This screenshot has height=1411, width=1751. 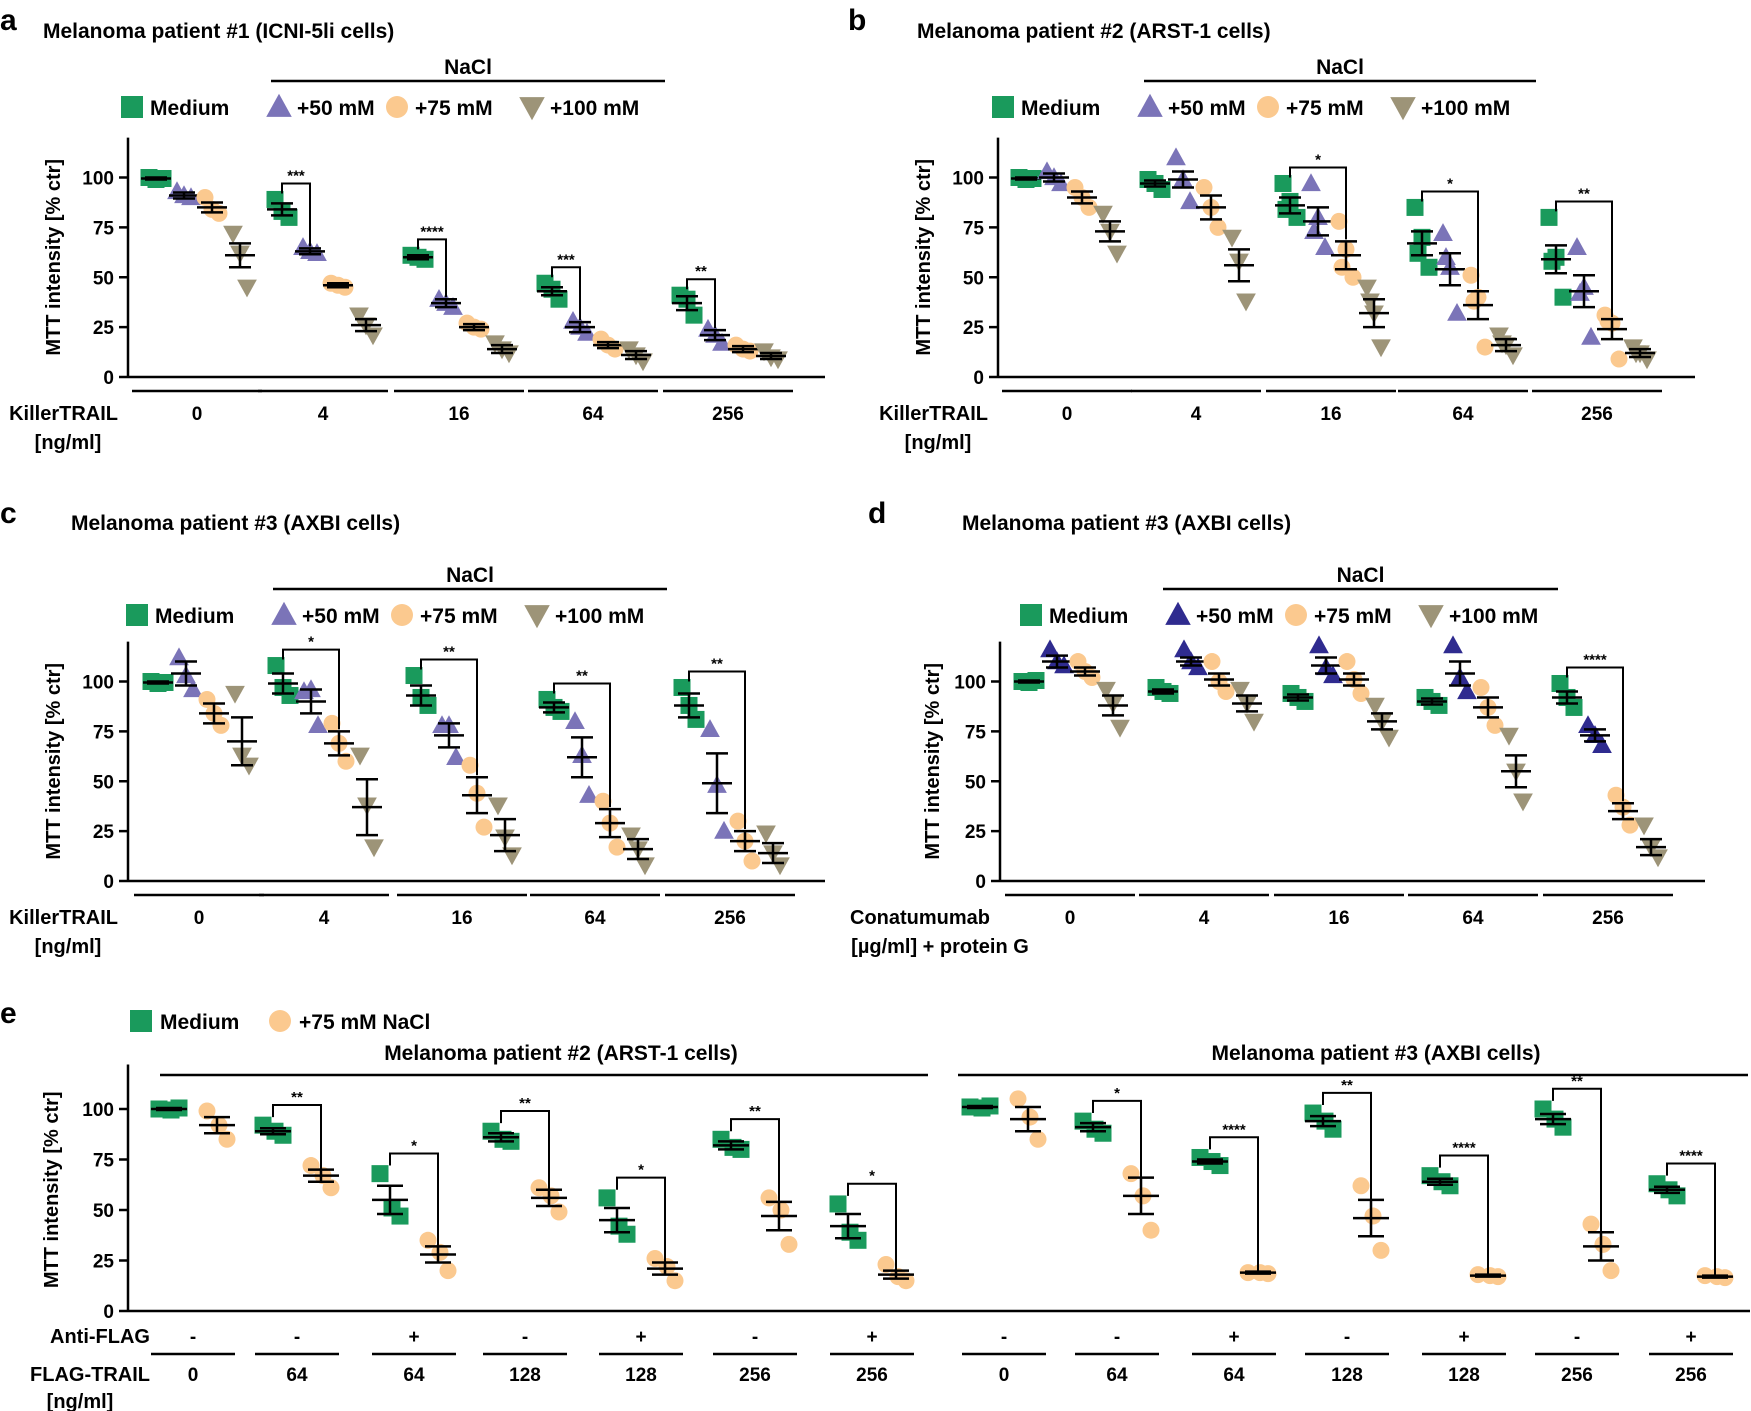 What do you see at coordinates (141, 1021) in the screenshot?
I see `panel-e-legend-marker-medium` at bounding box center [141, 1021].